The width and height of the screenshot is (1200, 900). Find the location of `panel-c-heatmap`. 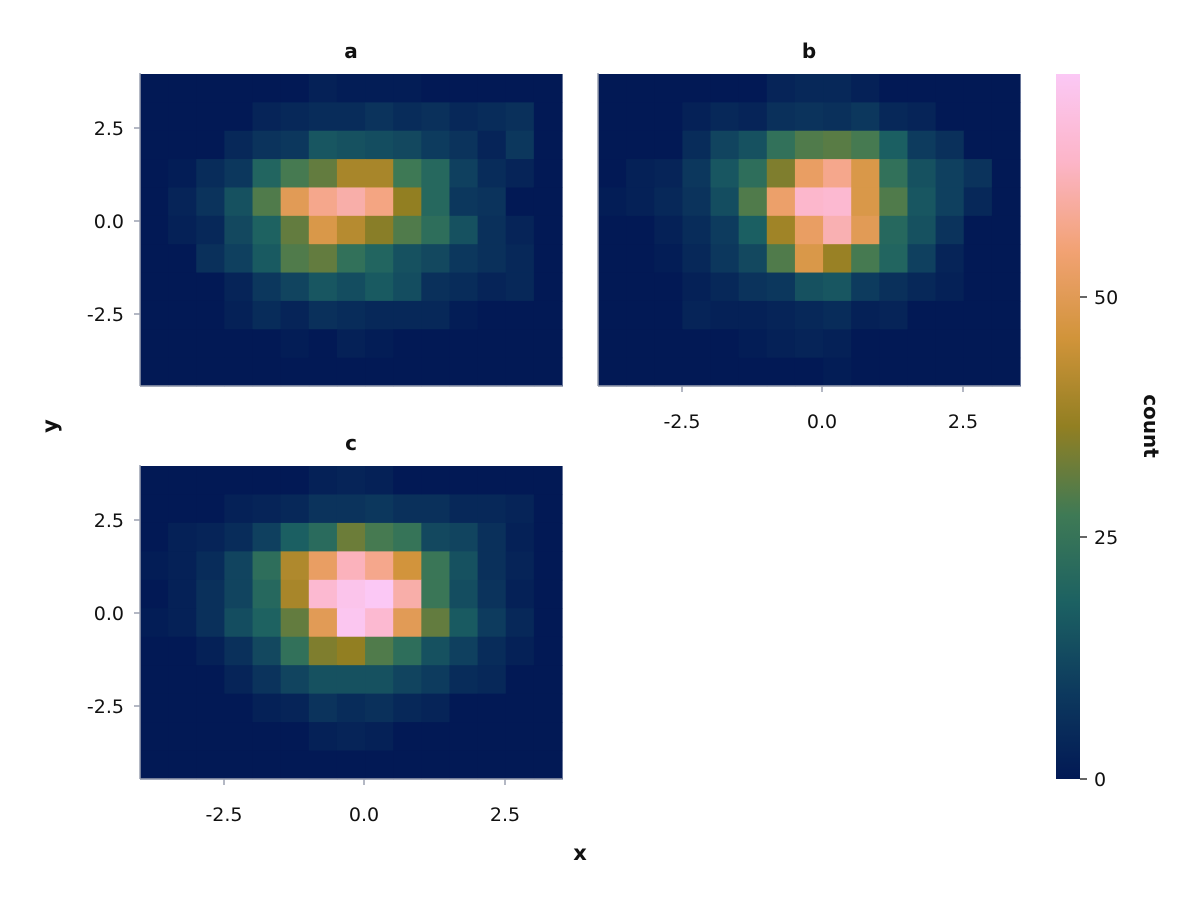

panel-c-heatmap is located at coordinates (351, 623).